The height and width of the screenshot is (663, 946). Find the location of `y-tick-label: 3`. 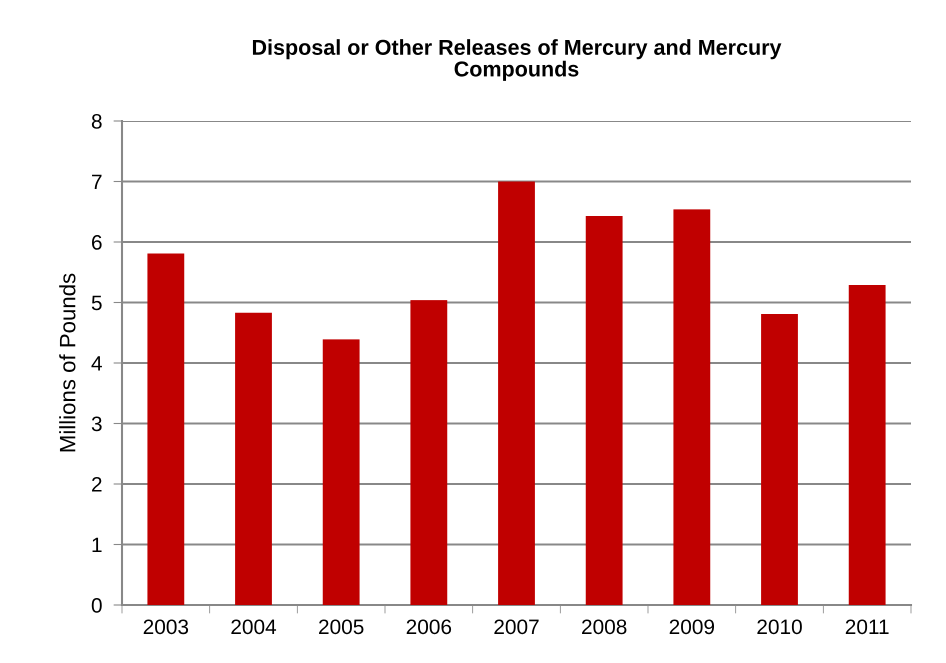

y-tick-label: 3 is located at coordinates (97, 424).